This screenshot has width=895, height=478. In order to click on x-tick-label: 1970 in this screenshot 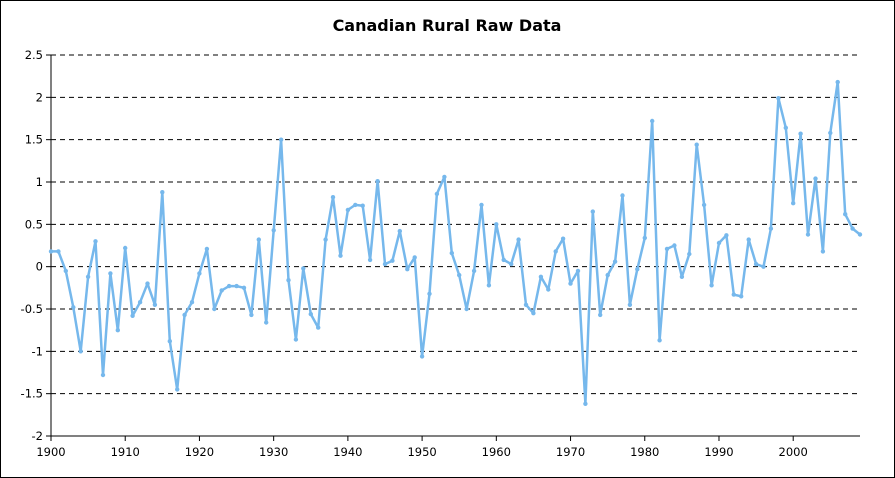, I will do `click(570, 452)`.